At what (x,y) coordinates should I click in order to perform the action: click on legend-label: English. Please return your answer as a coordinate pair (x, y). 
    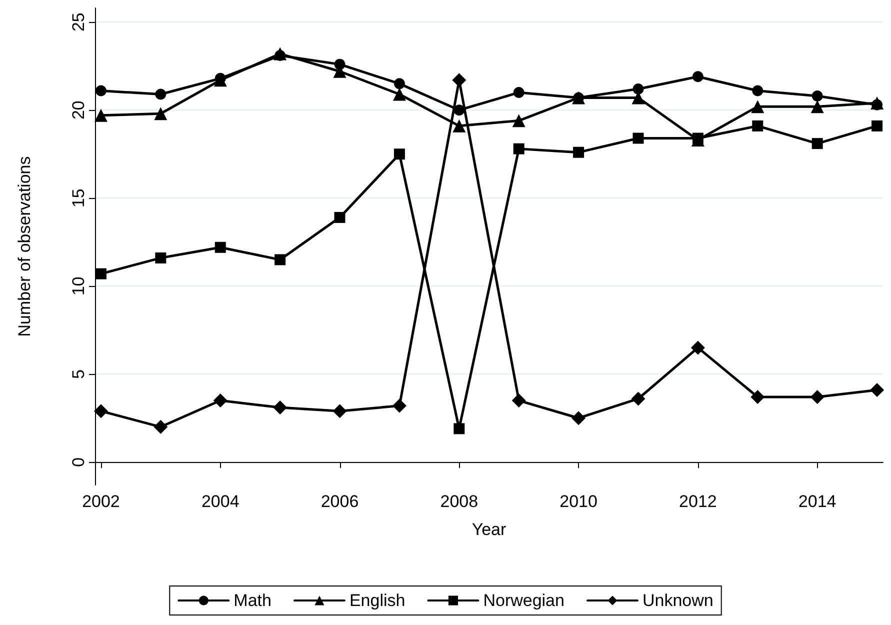
    Looking at the image, I should click on (377, 600).